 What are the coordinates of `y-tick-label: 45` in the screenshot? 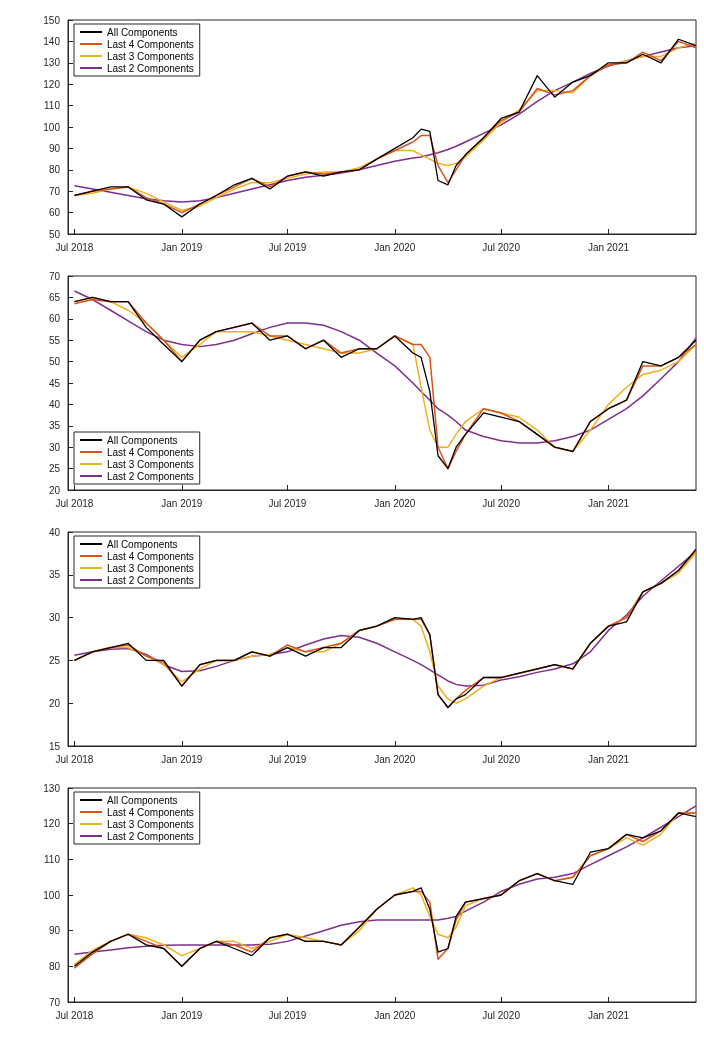 It's located at (54, 383).